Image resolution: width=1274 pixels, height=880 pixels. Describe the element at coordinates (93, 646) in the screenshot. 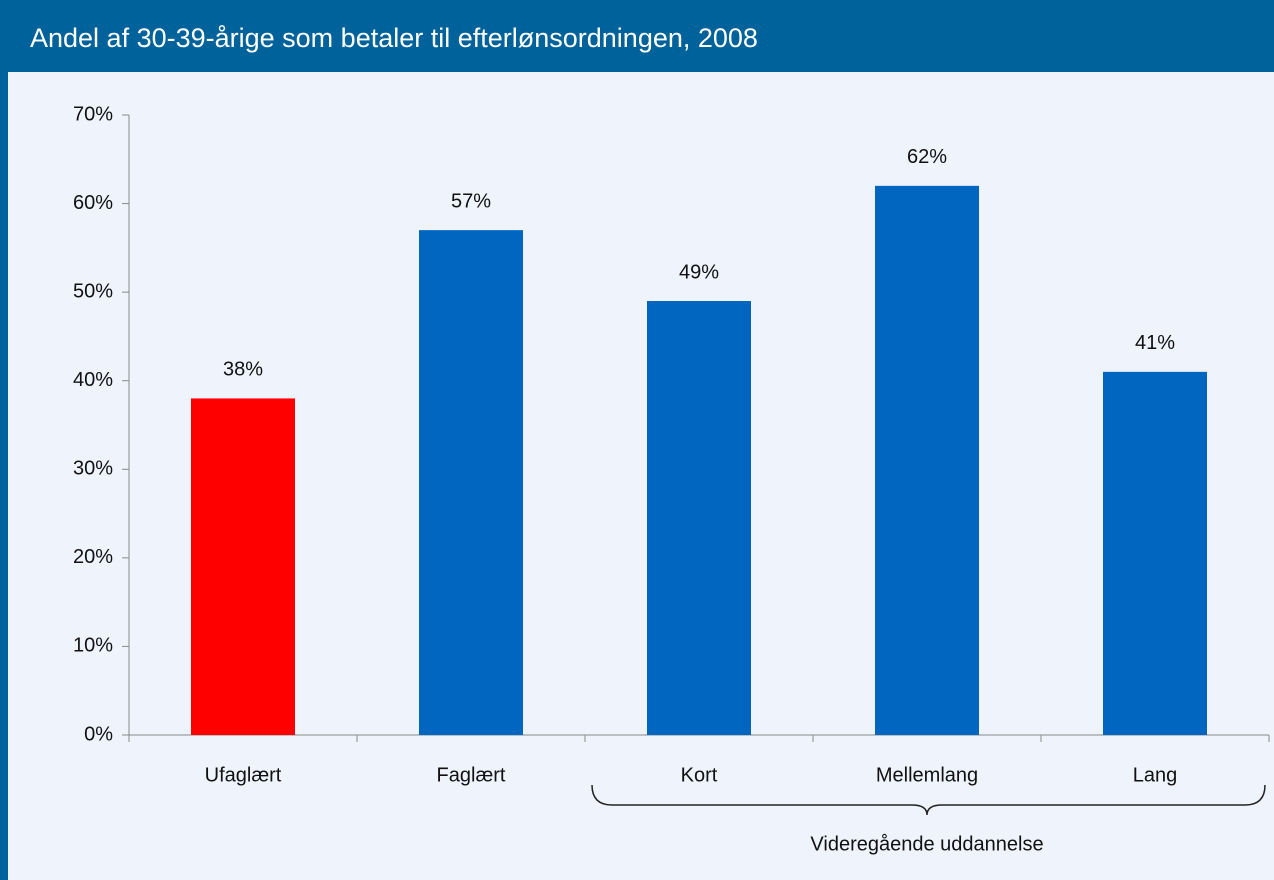

I see `y-tick-label: 10%` at that location.